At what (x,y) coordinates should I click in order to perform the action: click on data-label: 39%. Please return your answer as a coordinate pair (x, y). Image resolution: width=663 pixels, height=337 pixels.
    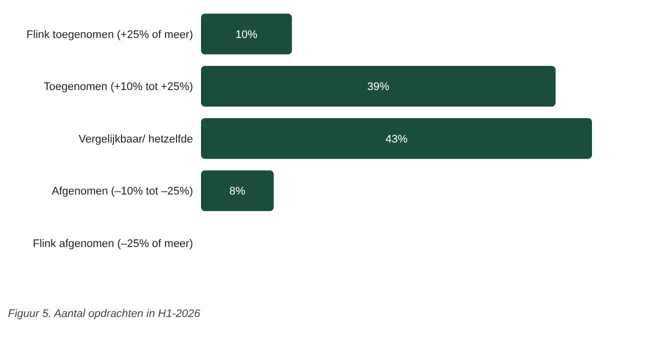
    Looking at the image, I should click on (378, 87).